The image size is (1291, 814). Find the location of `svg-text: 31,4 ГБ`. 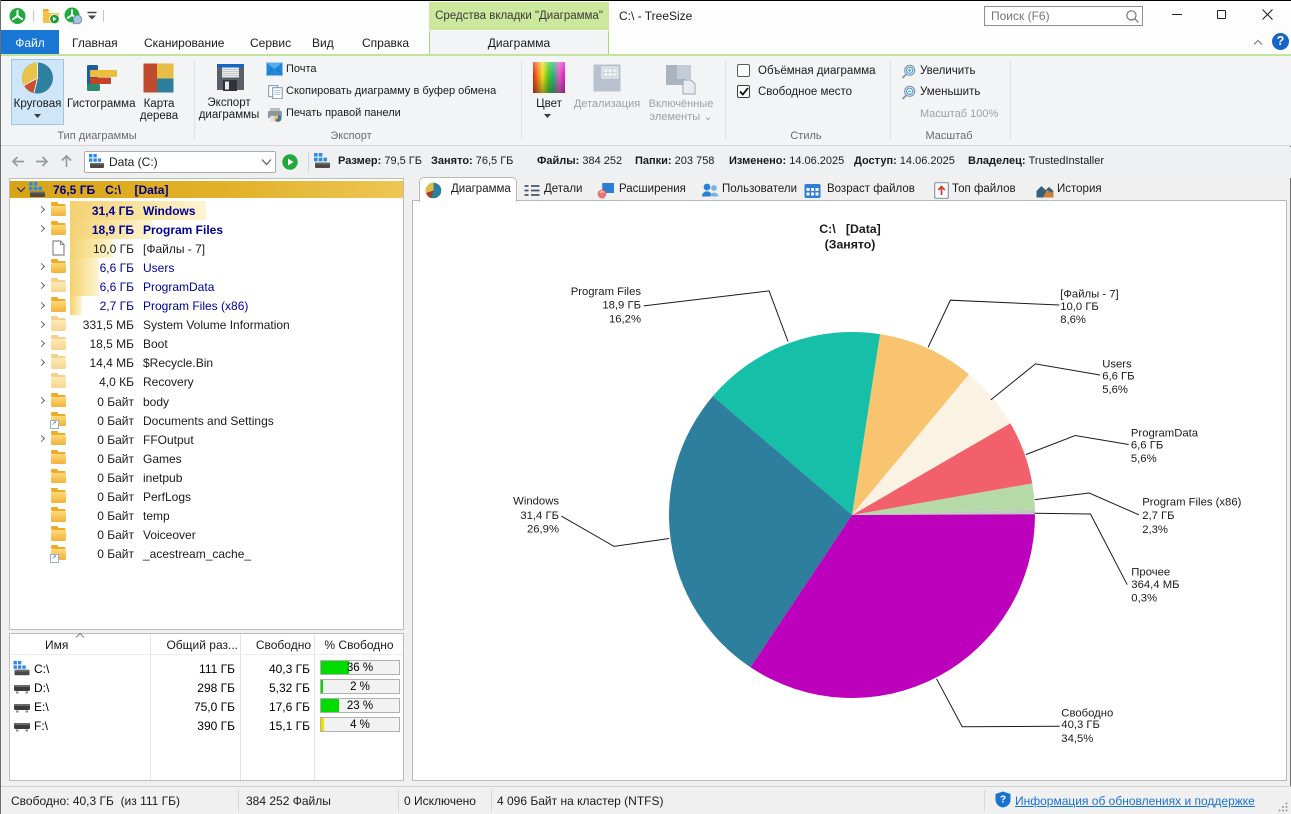

svg-text: 31,4 ГБ is located at coordinates (539, 516).